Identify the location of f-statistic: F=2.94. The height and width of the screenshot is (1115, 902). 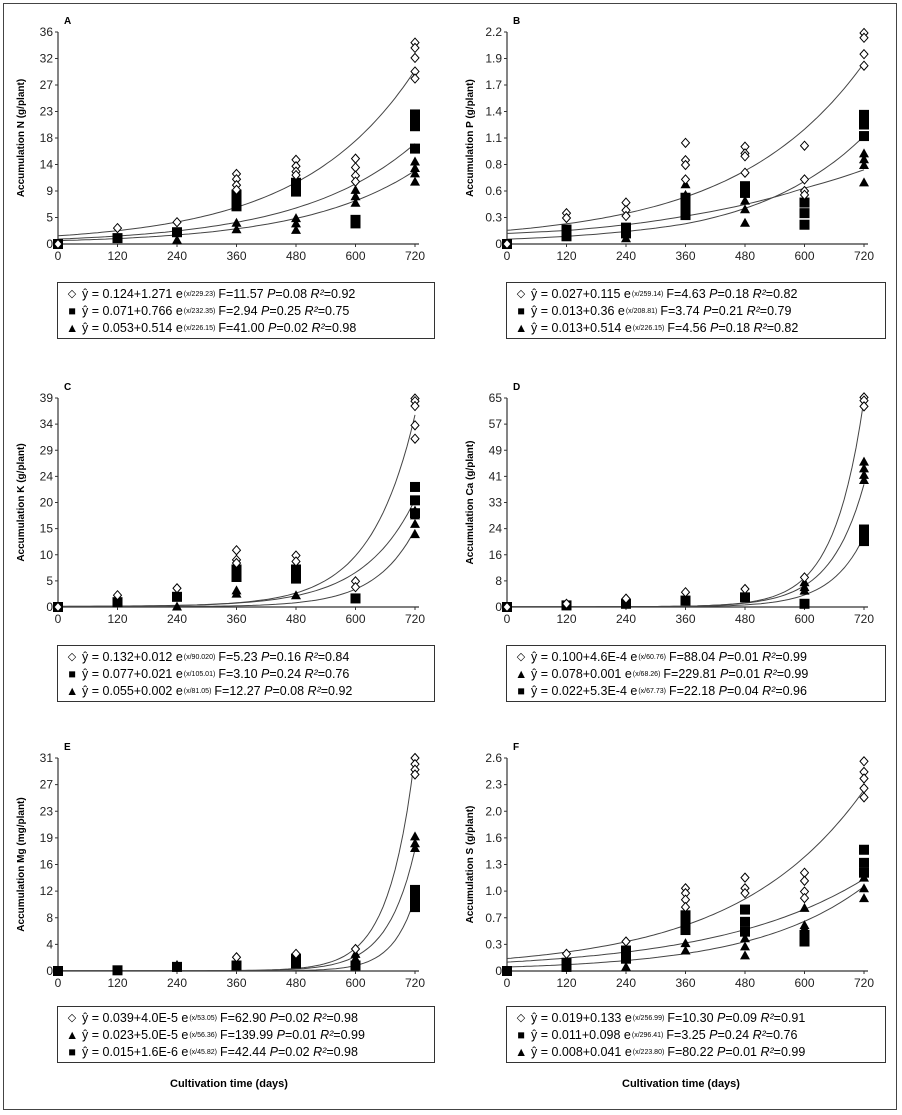
(238, 311).